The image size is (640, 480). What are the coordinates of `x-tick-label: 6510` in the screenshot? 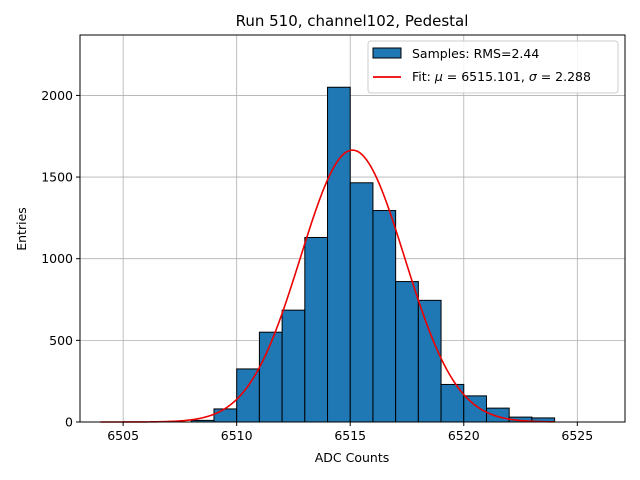 It's located at (237, 435).